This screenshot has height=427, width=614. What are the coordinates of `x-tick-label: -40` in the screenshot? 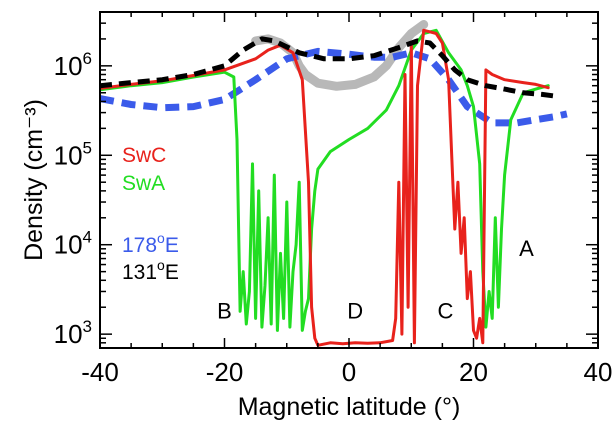 It's located at (100, 372).